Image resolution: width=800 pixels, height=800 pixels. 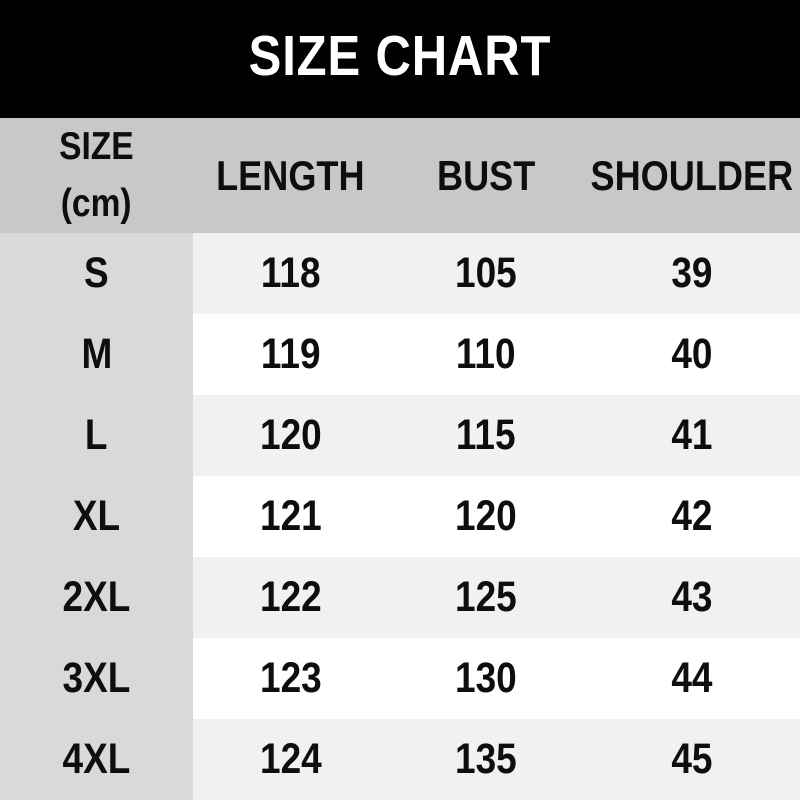 I want to click on cell-size: XL, so click(x=97, y=516).